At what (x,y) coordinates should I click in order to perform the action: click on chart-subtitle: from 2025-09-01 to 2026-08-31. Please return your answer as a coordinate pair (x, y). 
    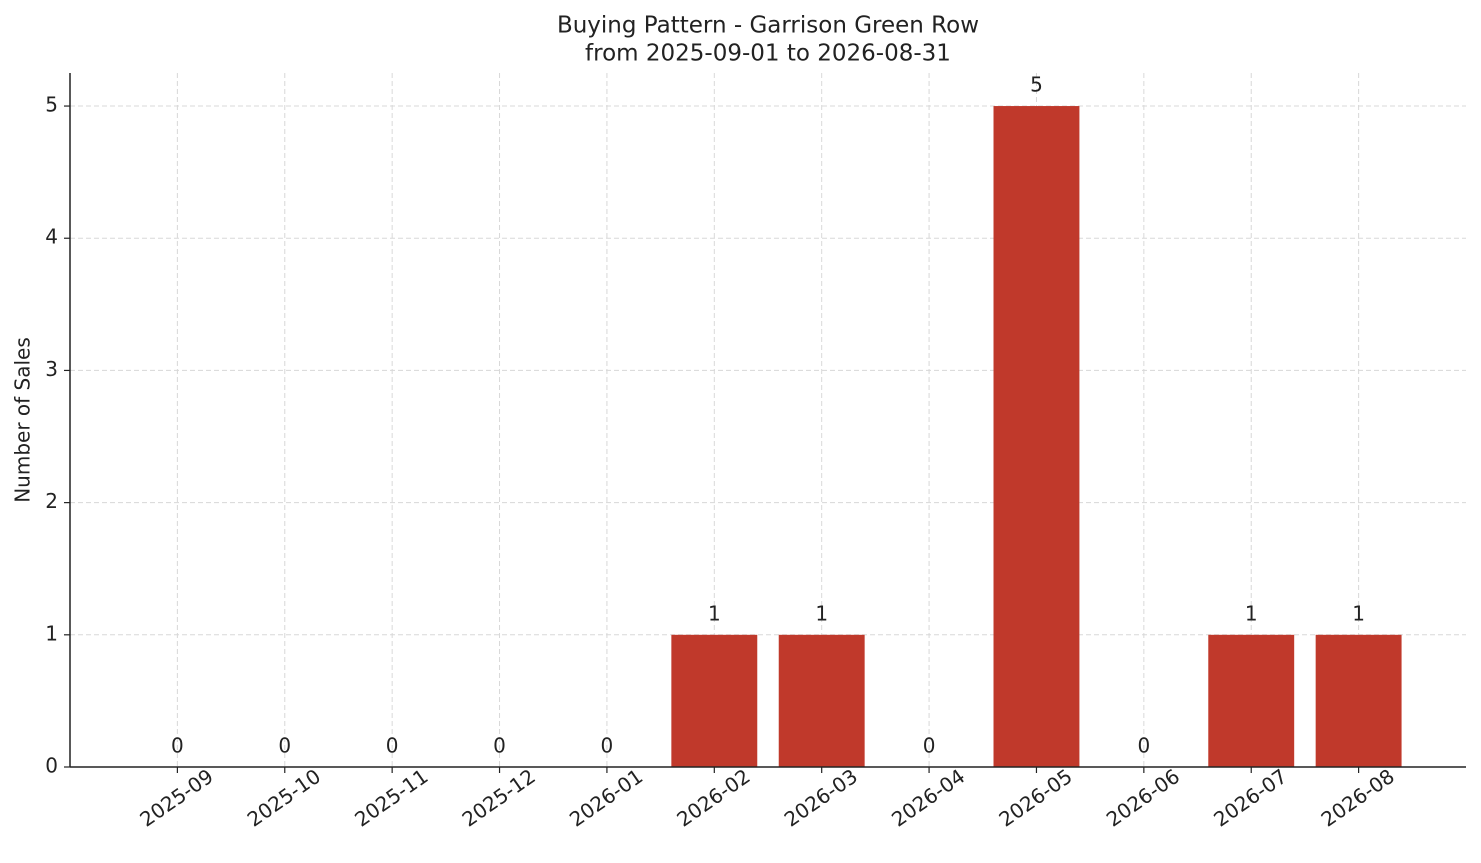
    Looking at the image, I should click on (768, 54).